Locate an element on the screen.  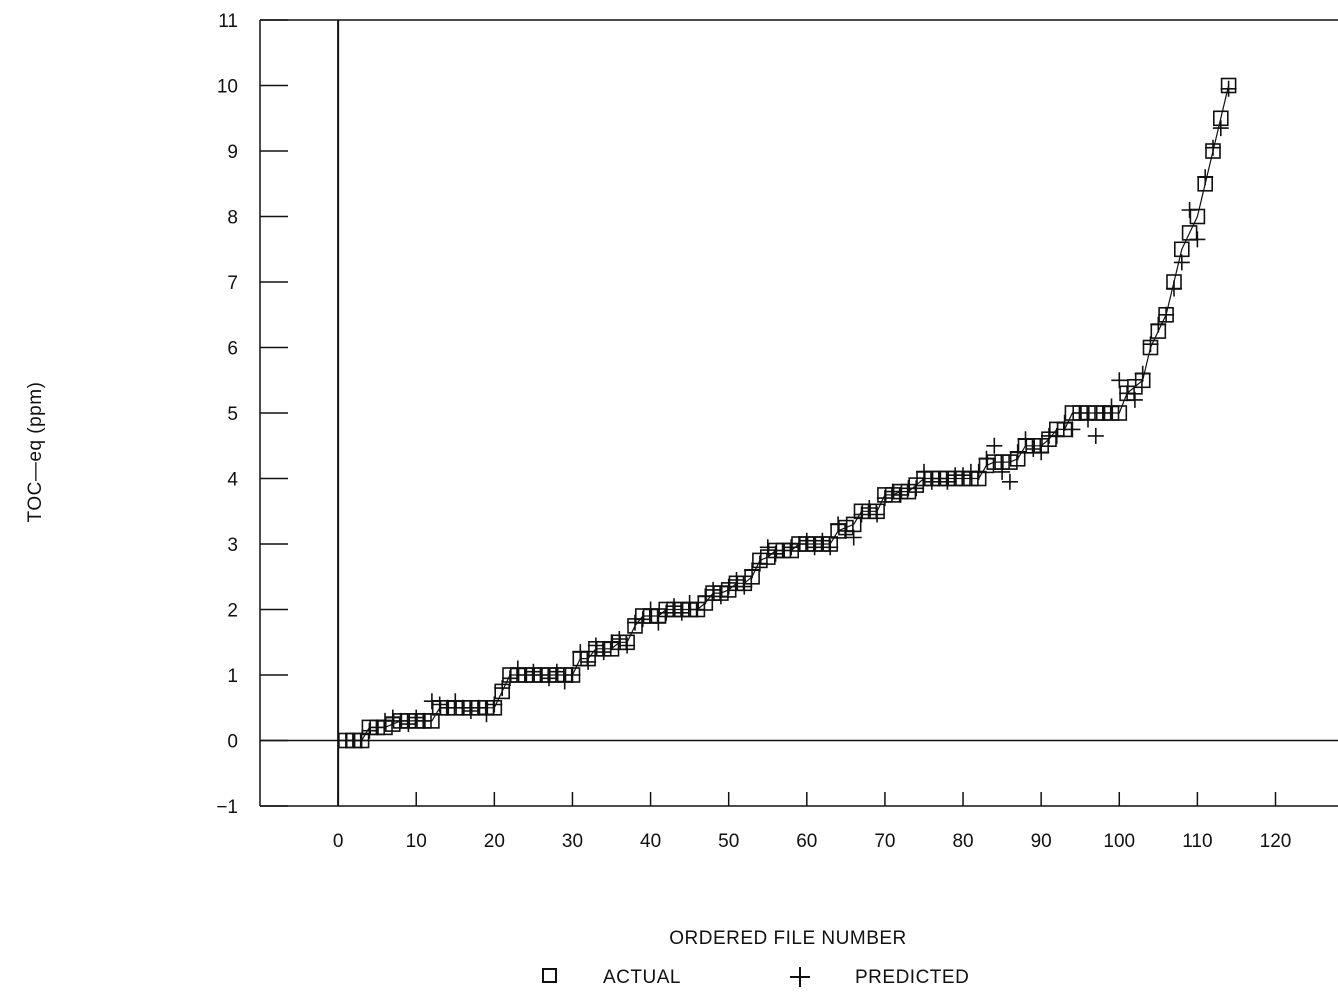
x-tick-label: 90 is located at coordinates (1041, 841).